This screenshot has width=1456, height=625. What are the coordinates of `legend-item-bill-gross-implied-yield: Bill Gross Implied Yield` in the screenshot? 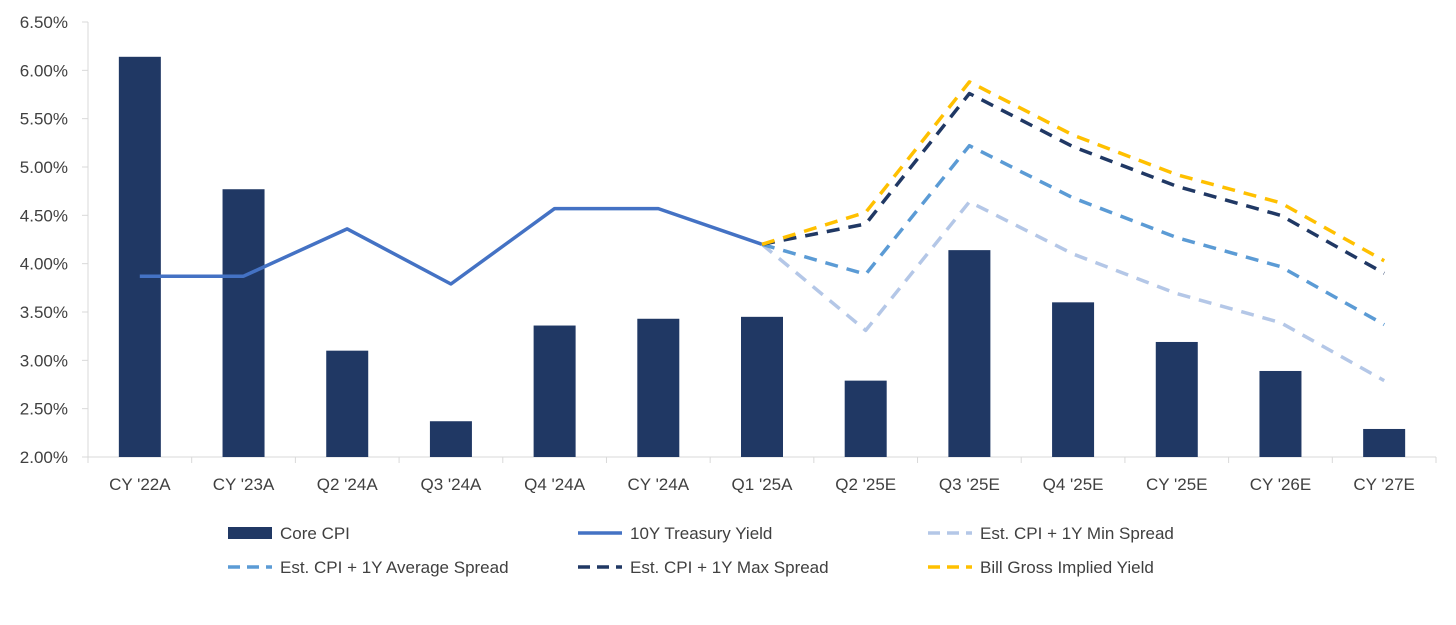 It's located at (1041, 567).